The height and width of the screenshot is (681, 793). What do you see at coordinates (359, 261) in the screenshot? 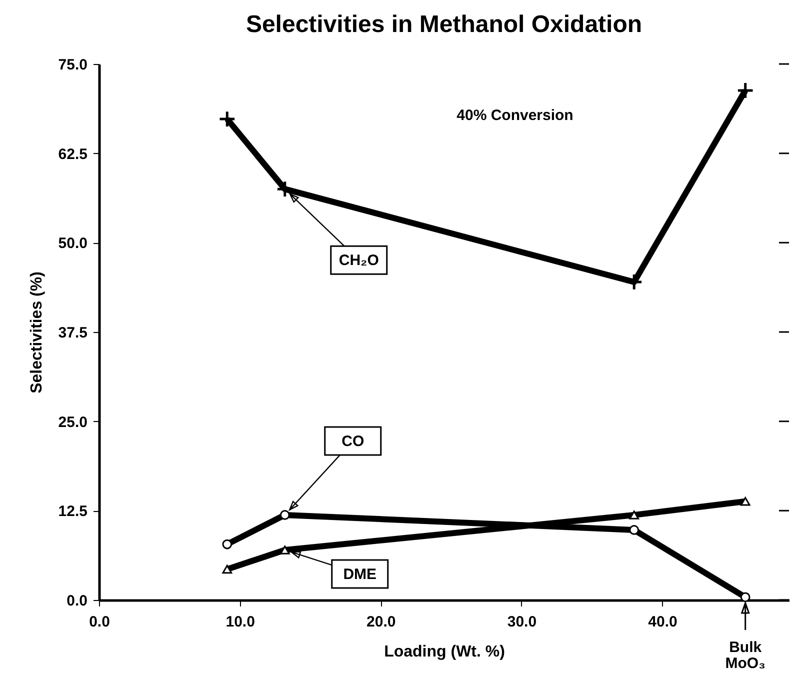
I see `text: CH₂O` at bounding box center [359, 261].